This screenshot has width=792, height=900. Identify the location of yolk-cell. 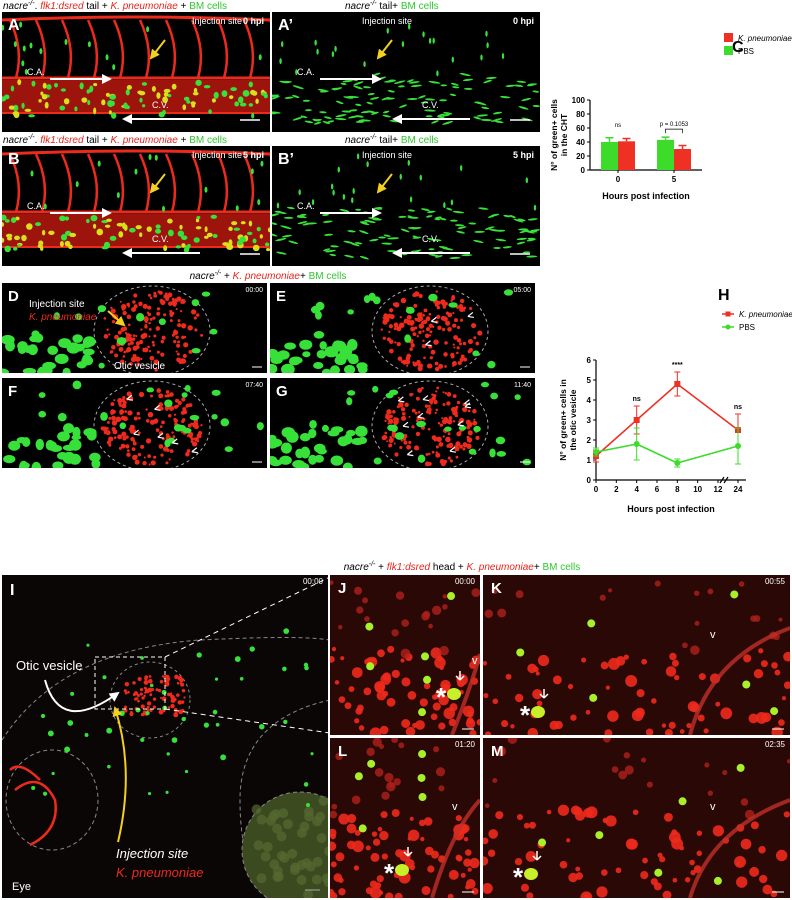
(277, 828).